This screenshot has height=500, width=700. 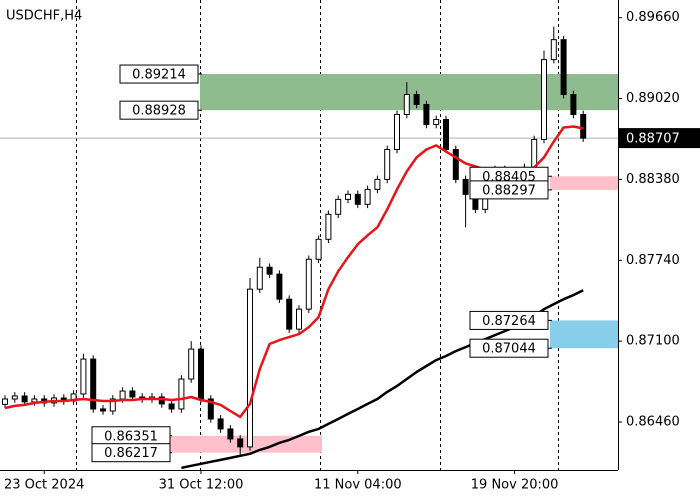 I want to click on x-tick-label: 11 Nov 04:00, so click(x=358, y=485).